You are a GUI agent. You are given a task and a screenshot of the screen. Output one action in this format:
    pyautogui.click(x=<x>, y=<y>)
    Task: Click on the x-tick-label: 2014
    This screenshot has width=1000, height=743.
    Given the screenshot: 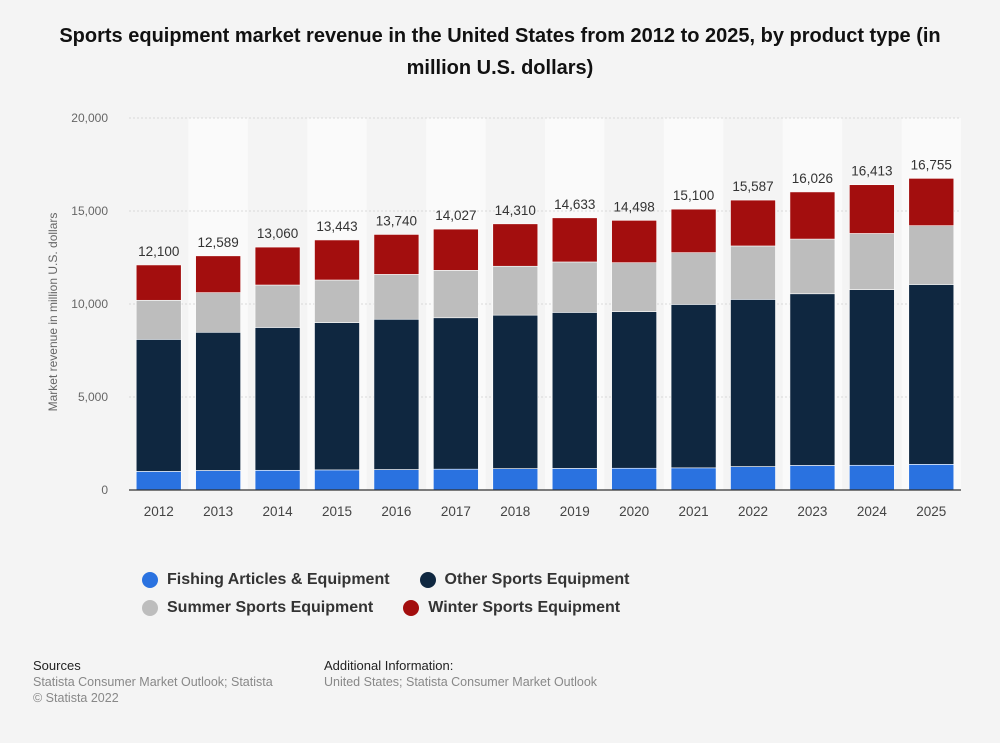 What is the action you would take?
    pyautogui.click(x=278, y=511)
    